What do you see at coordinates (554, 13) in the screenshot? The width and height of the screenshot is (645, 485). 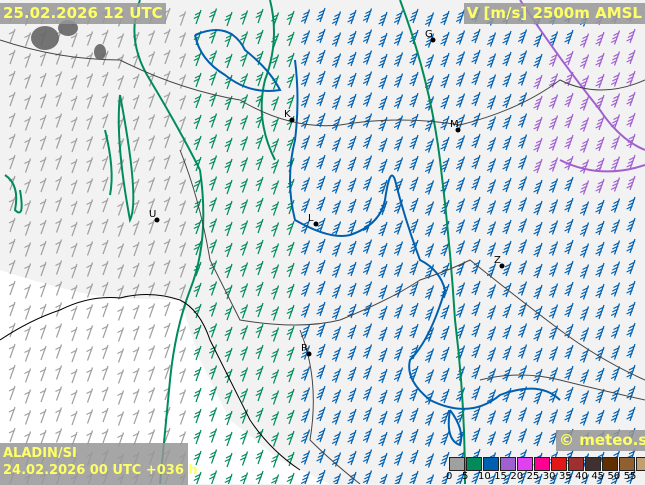 I see `parameter-label: V [m/s] 2500m AMSL` at bounding box center [554, 13].